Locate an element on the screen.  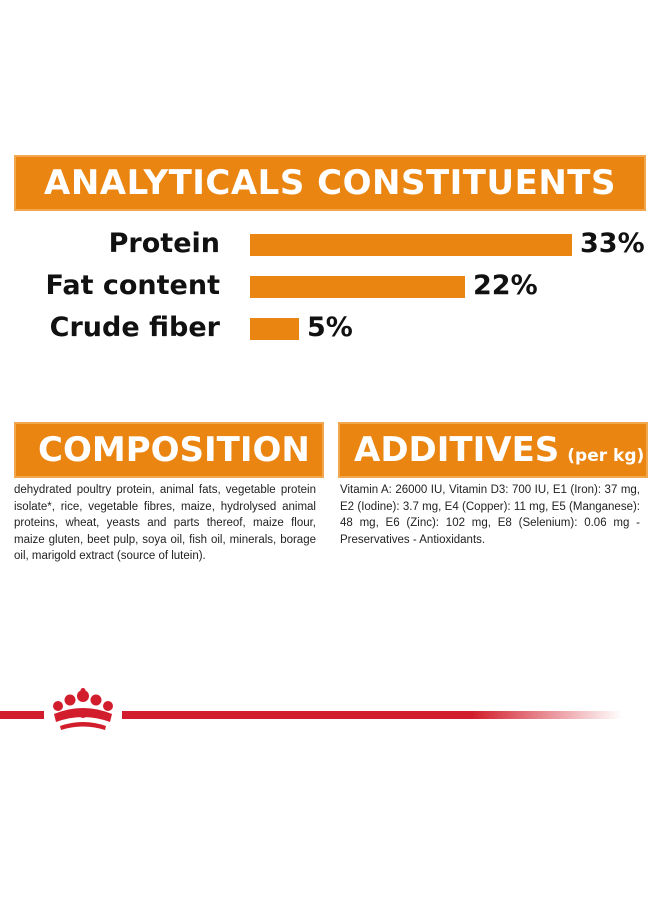
nutrient-value: 5% is located at coordinates (330, 327).